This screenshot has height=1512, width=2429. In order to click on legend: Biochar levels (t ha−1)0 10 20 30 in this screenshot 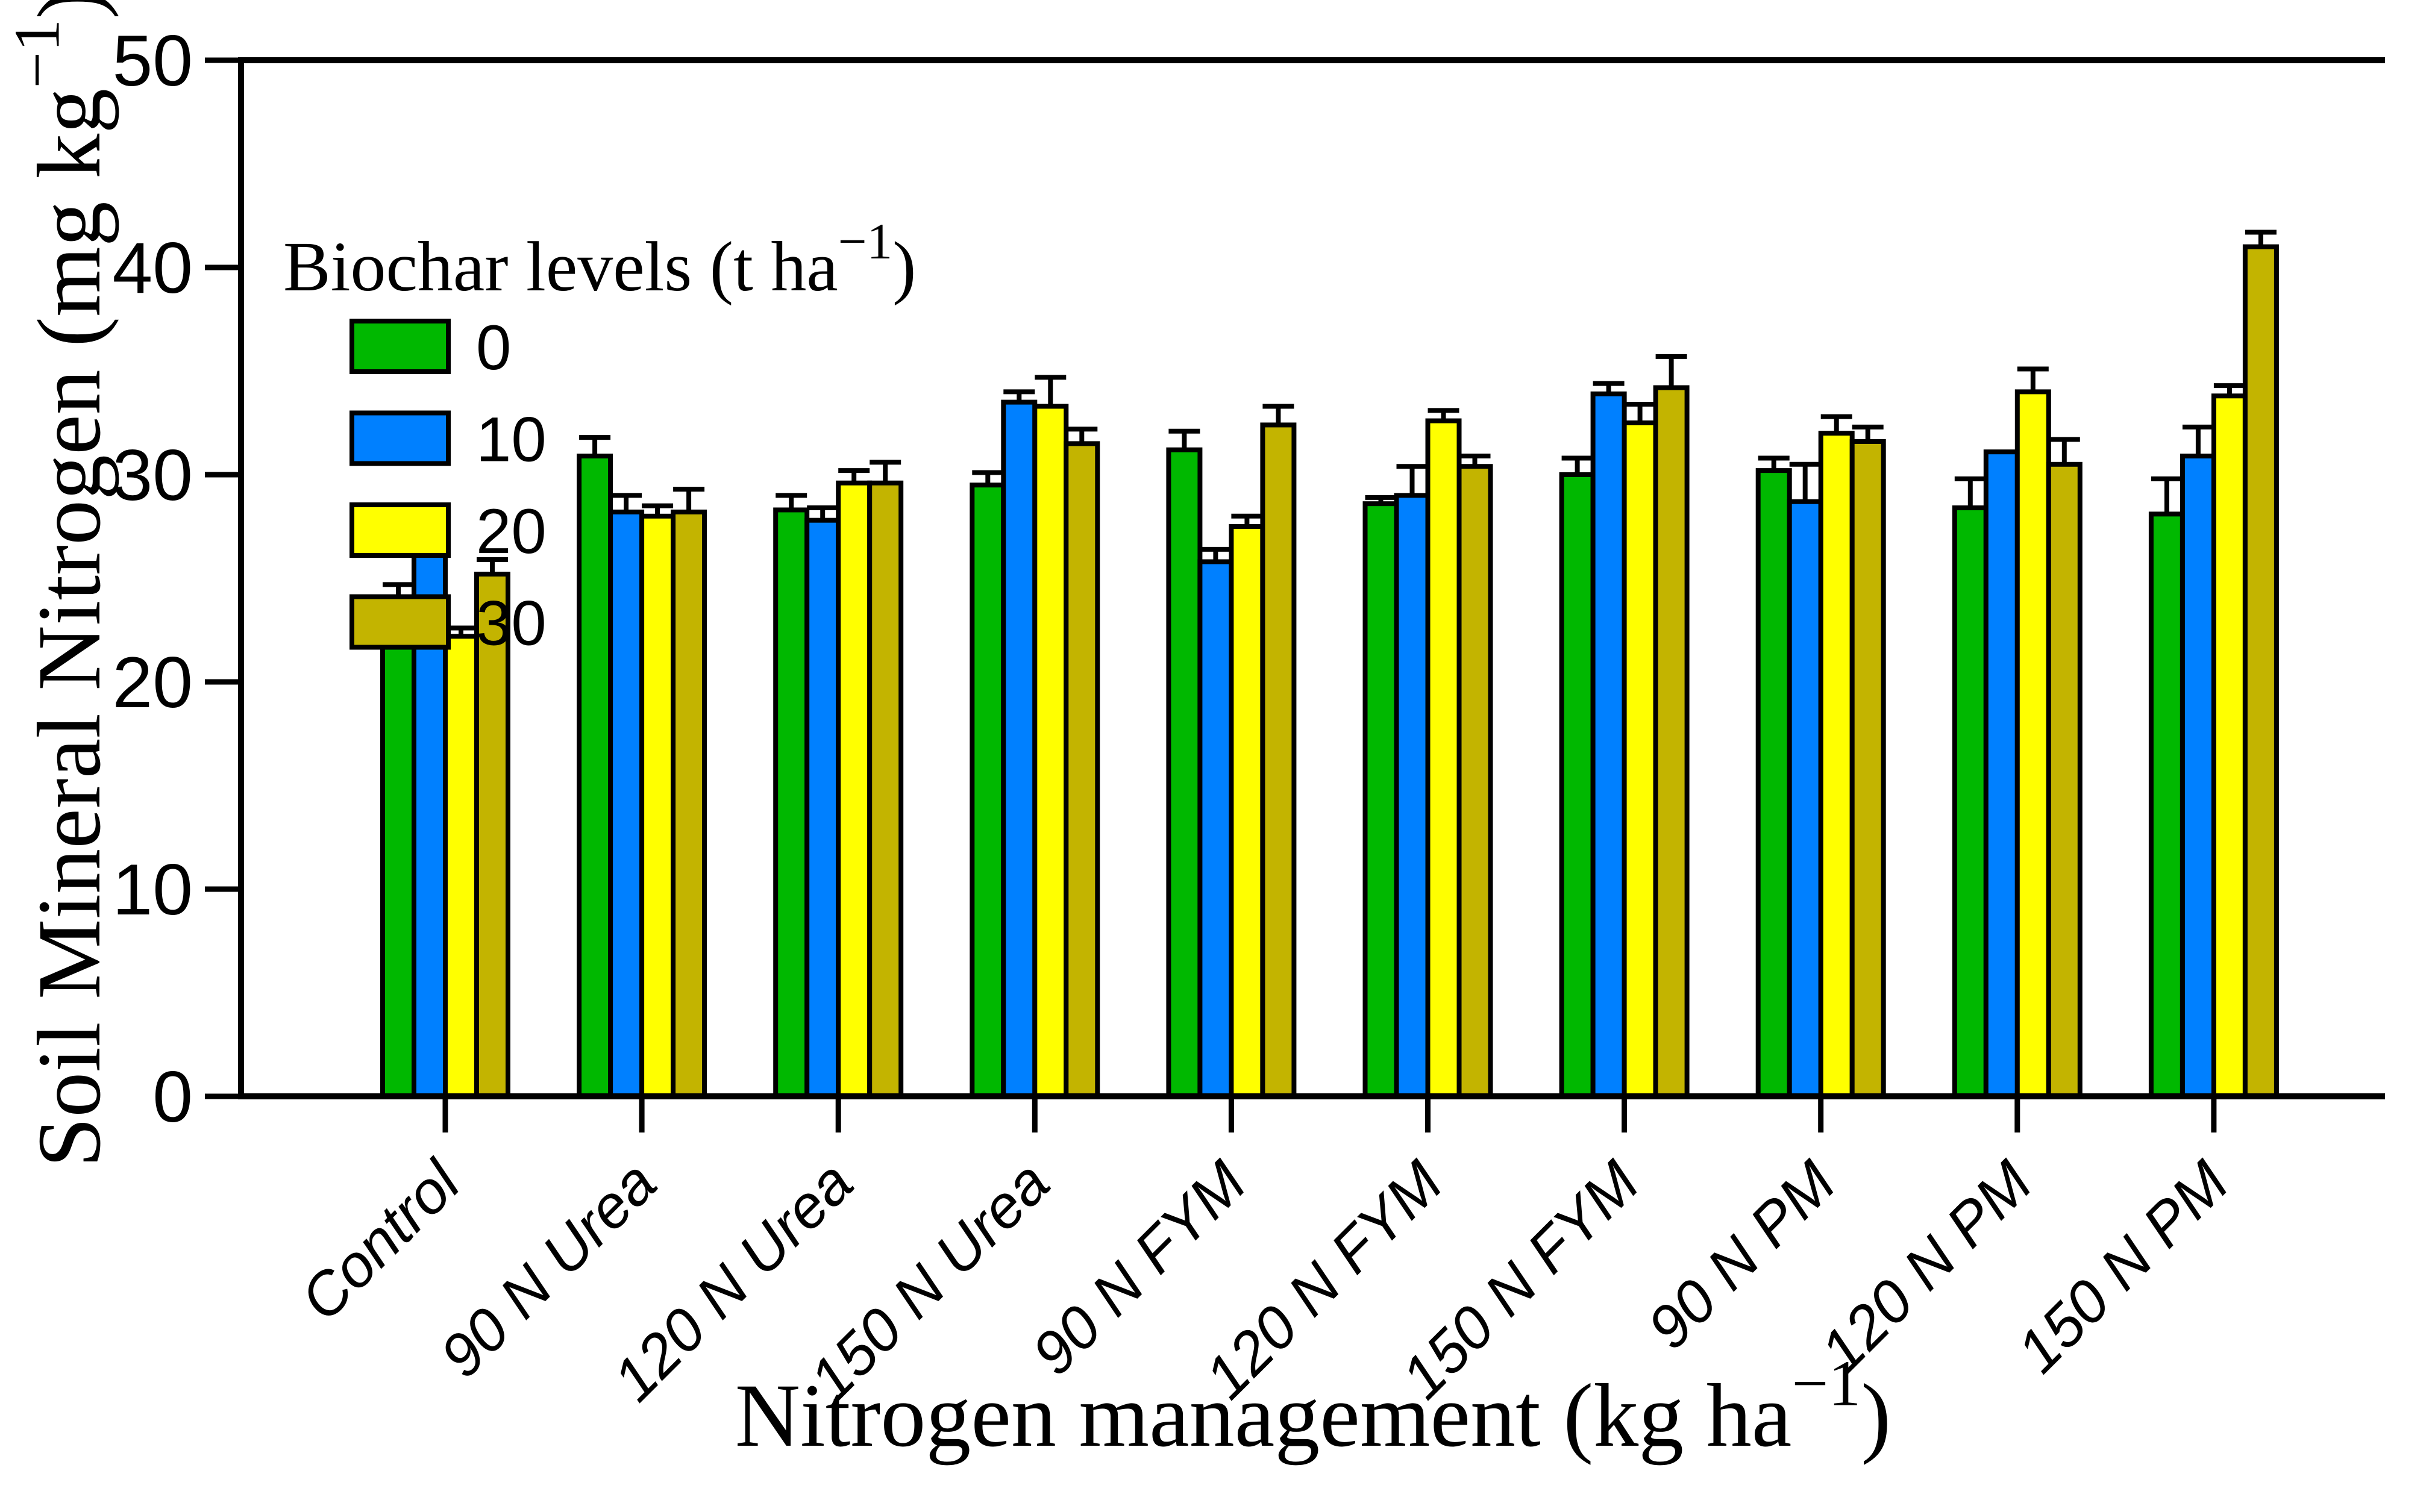, I will do `click(599, 436)`.